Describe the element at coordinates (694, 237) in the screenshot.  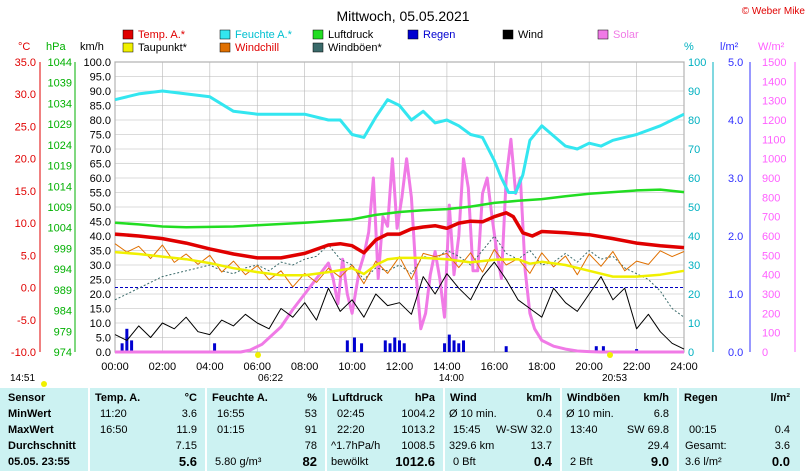
I see `humidity-tick-label: 40` at that location.